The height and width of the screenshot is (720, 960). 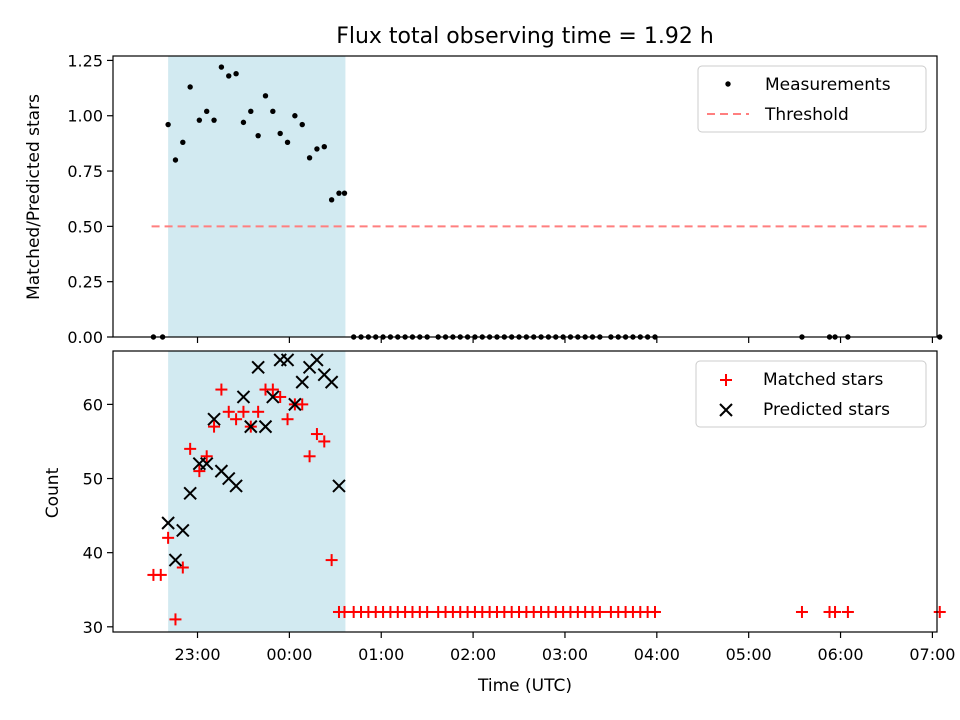 What do you see at coordinates (657, 654) in the screenshot?
I see `x-tick-label: 04:00` at bounding box center [657, 654].